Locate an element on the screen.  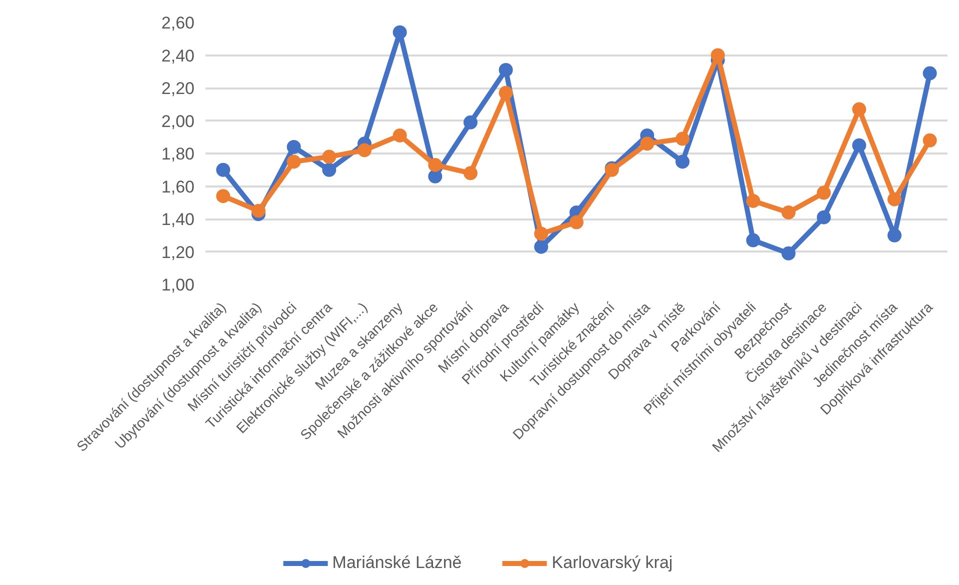
y-tick-label: 2,20 is located at coordinates (178, 88).